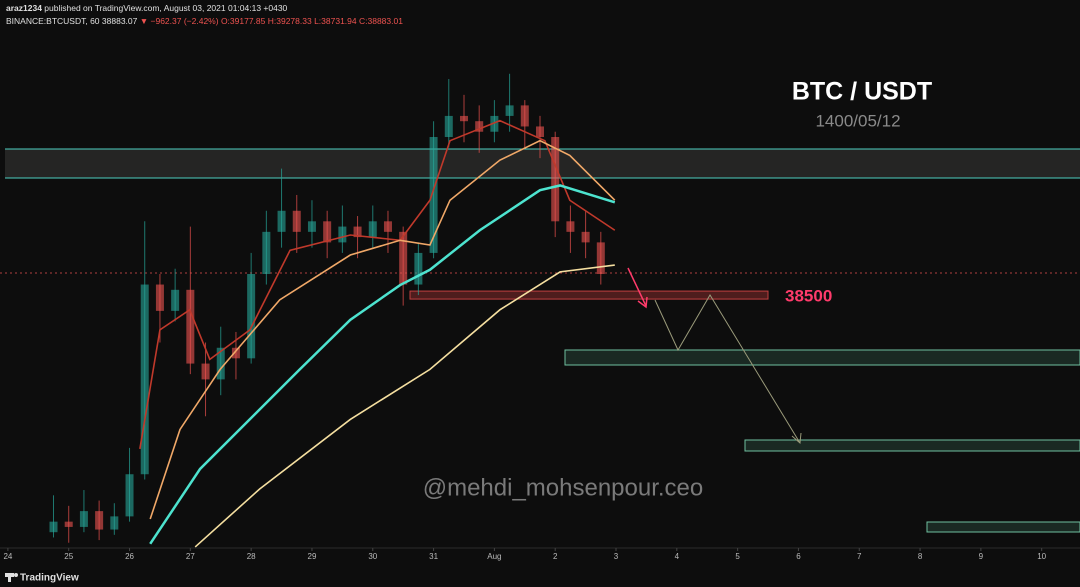  What do you see at coordinates (312, 556) in the screenshot?
I see `x-tick-label: 29` at bounding box center [312, 556].